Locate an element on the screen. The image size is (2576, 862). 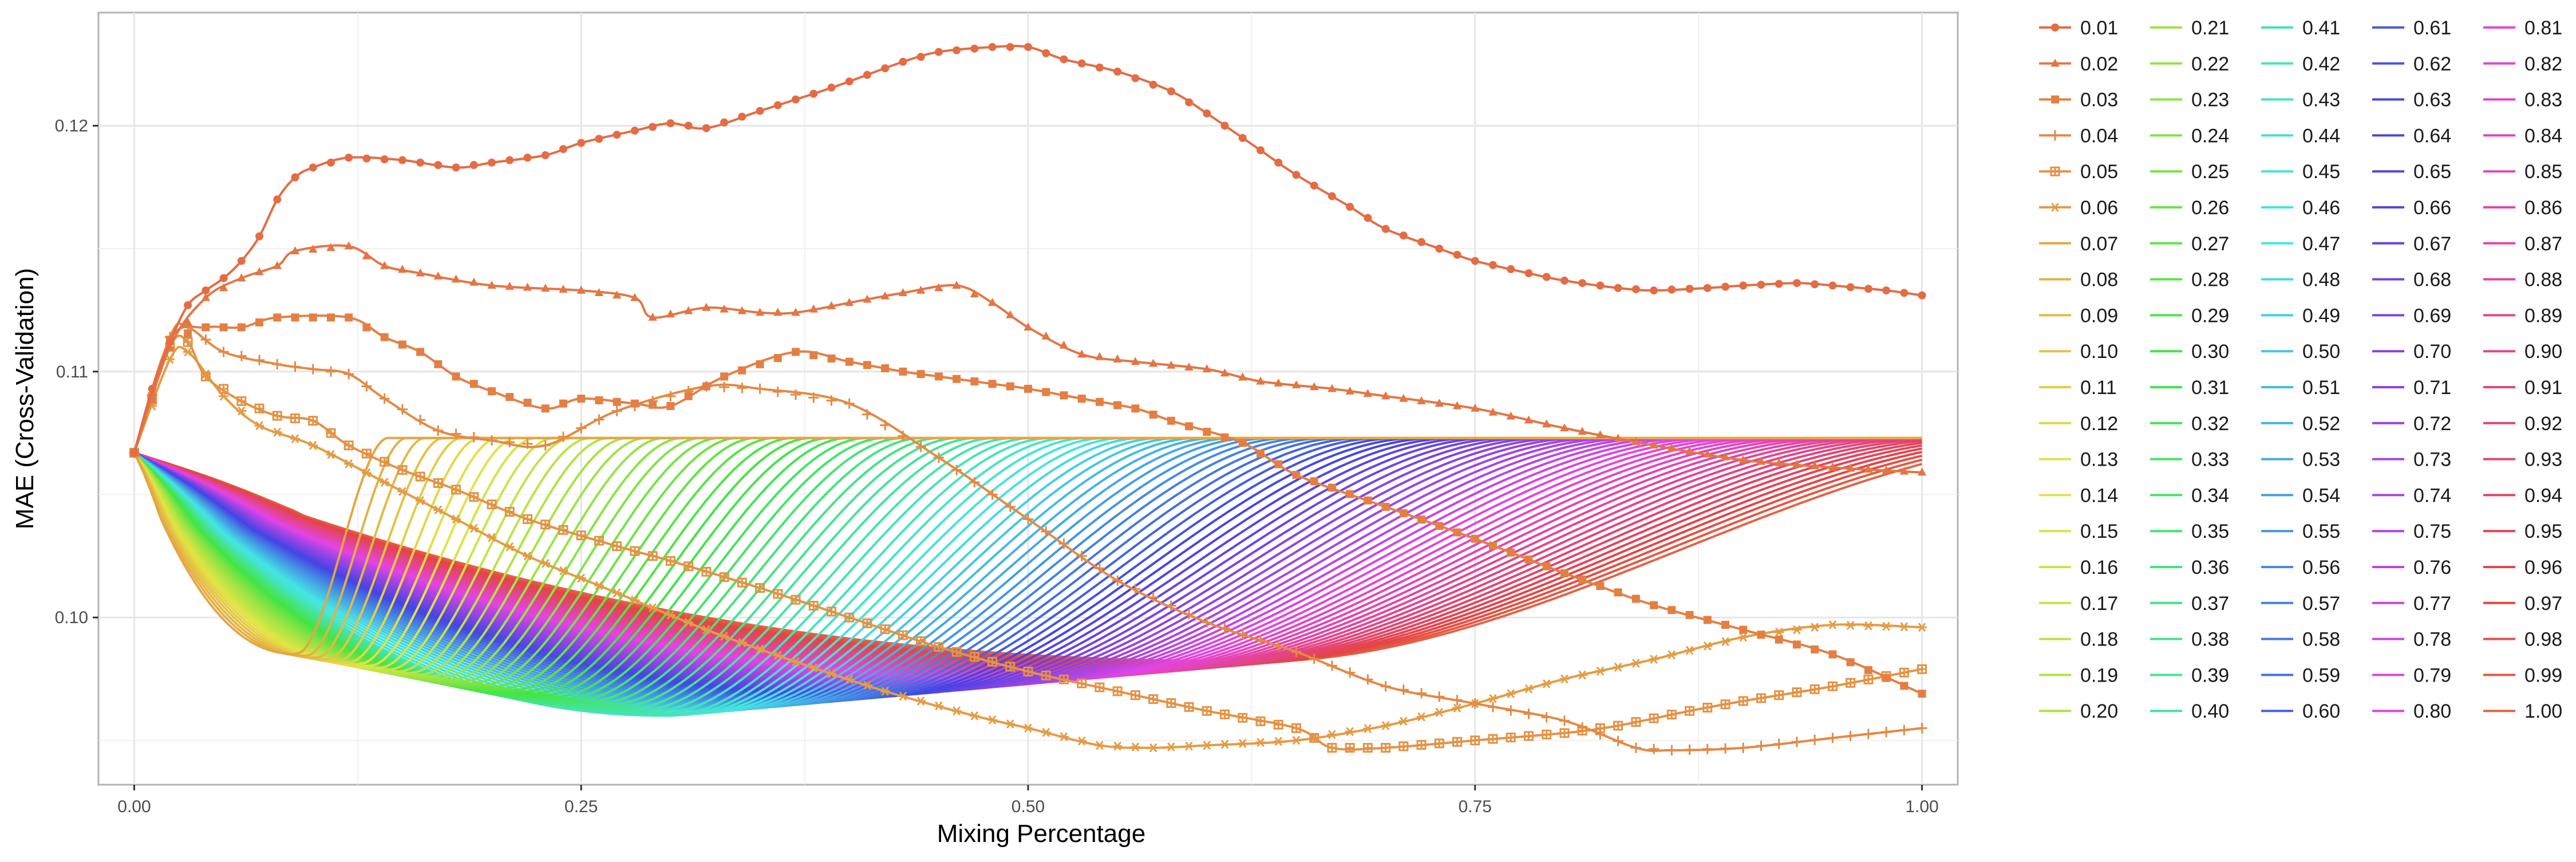
legend-label: 0.08 is located at coordinates (2099, 280).